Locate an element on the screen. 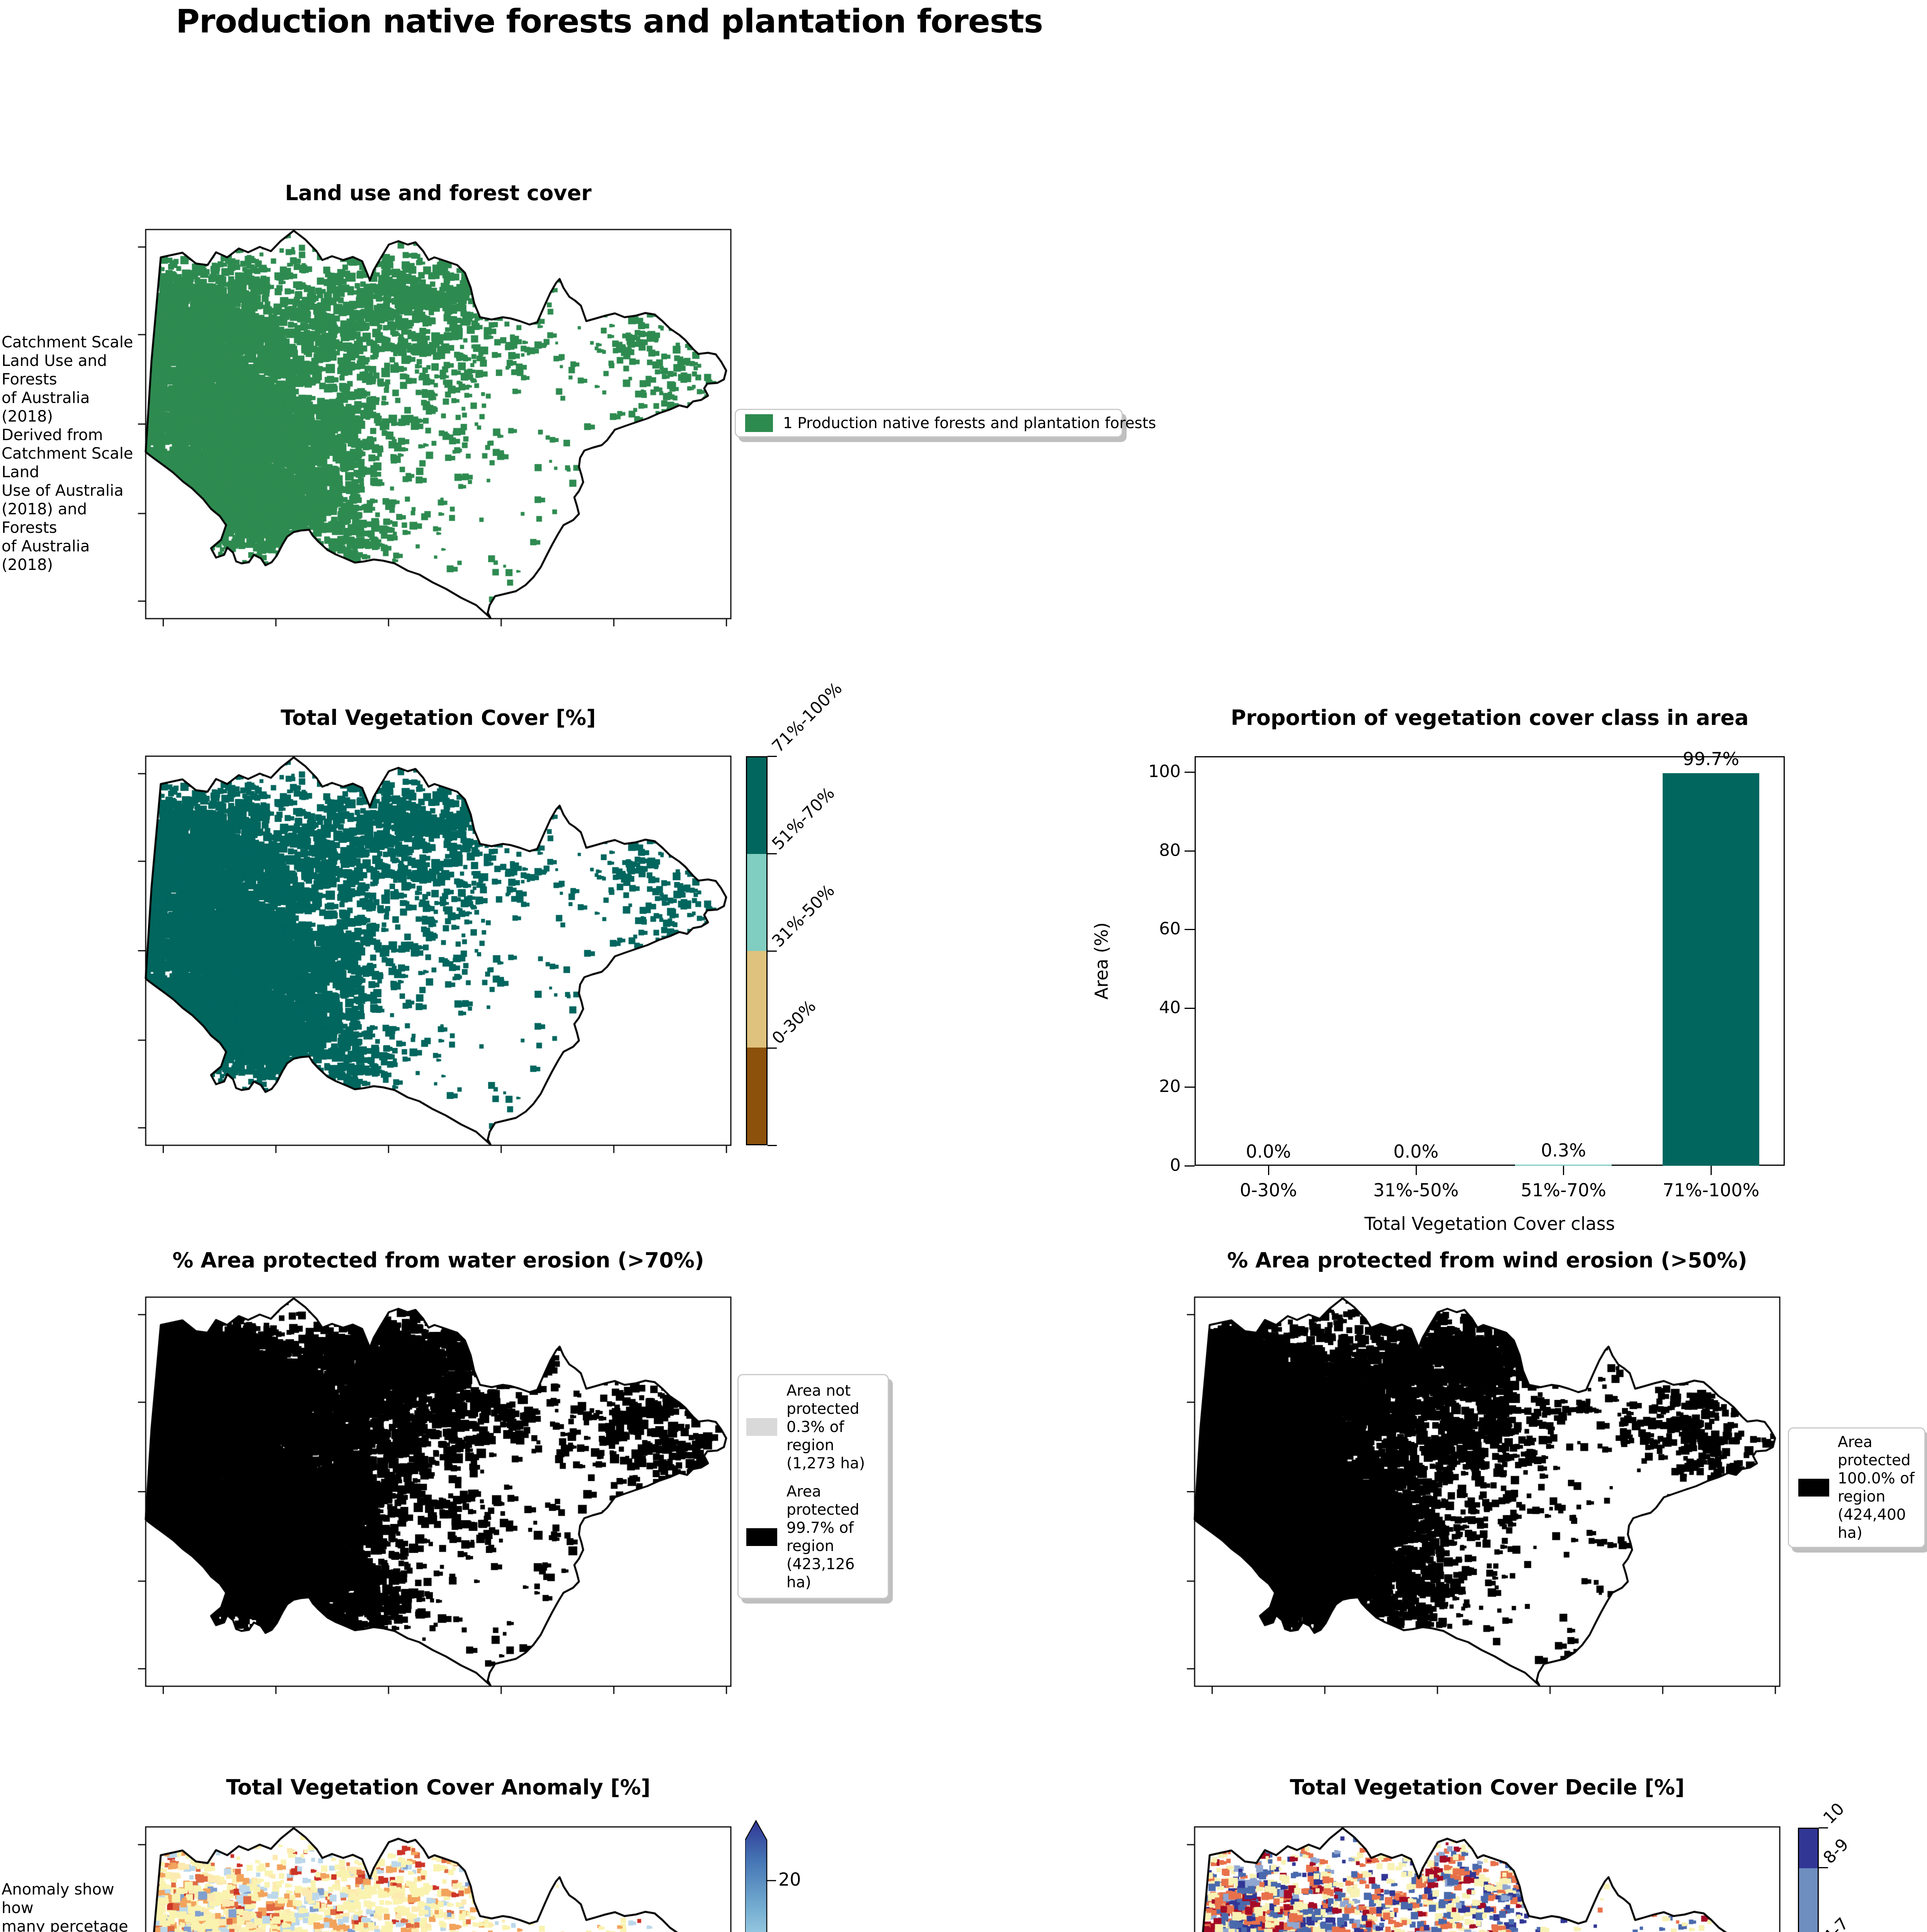 The width and height of the screenshot is (1927, 1932). map4-canvas is located at coordinates (1487, 1497).